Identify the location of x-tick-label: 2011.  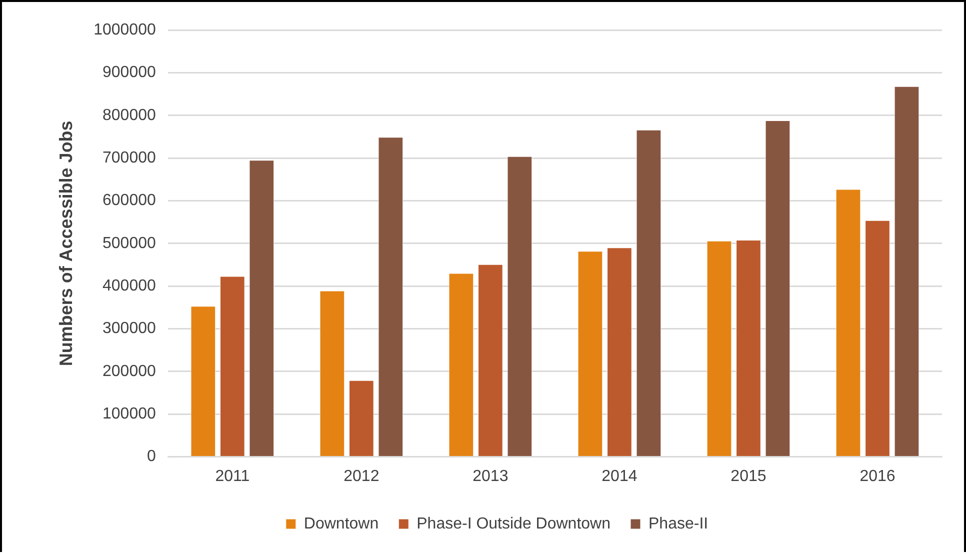
(232, 476).